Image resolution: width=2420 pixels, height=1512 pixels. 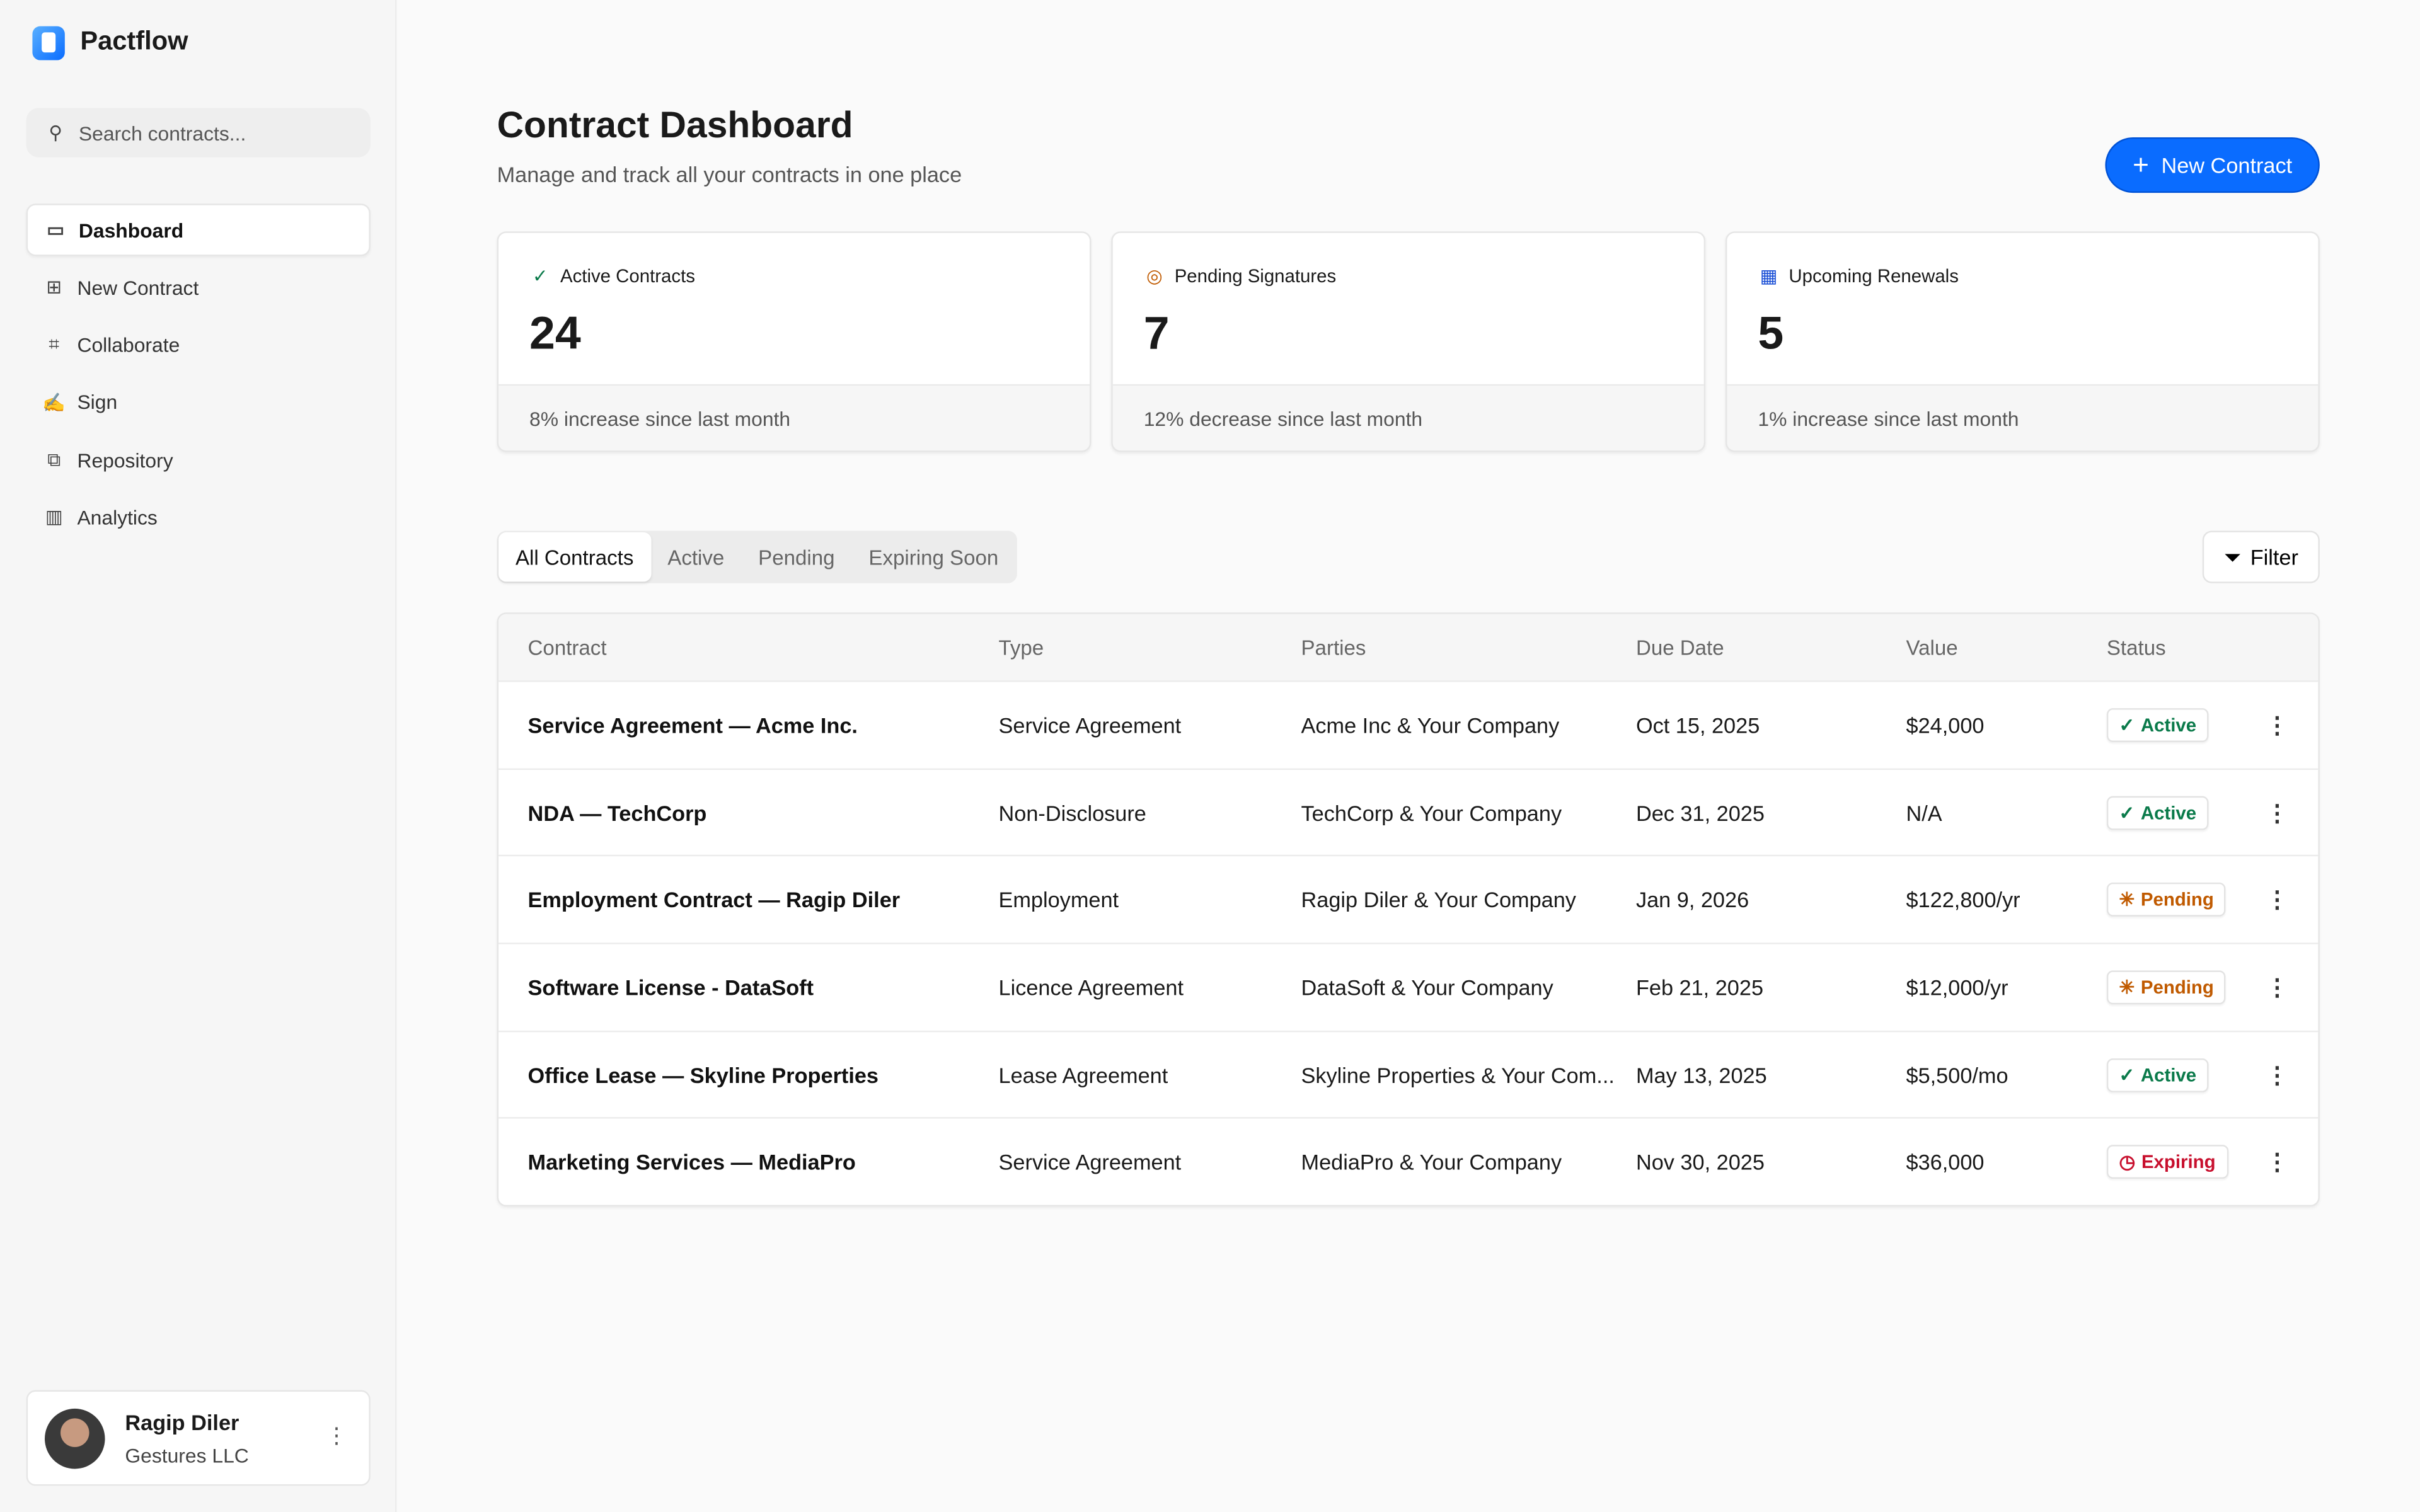 I want to click on stat-note: 12% decrease since last month, so click(x=1283, y=419).